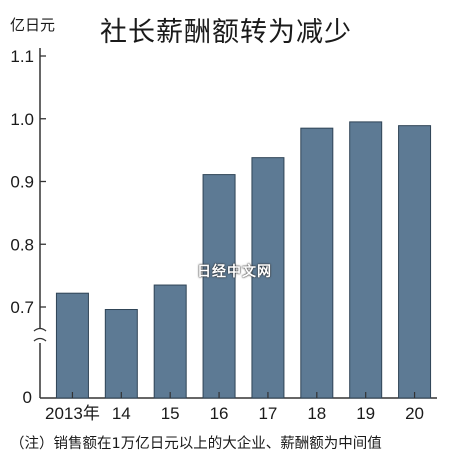 The width and height of the screenshot is (450, 461). What do you see at coordinates (121, 413) in the screenshot?
I see `x-tick-label: 14` at bounding box center [121, 413].